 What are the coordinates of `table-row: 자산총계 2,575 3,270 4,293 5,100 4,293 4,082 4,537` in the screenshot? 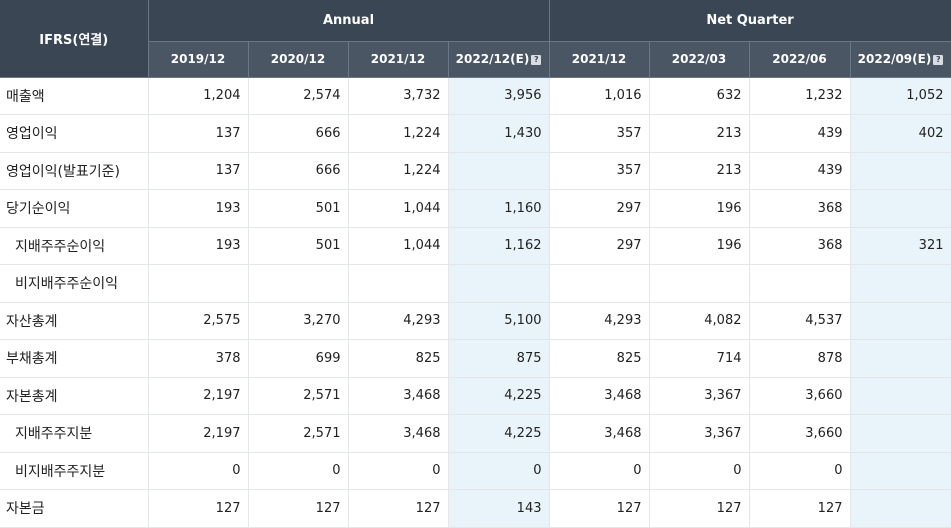 It's located at (475, 321).